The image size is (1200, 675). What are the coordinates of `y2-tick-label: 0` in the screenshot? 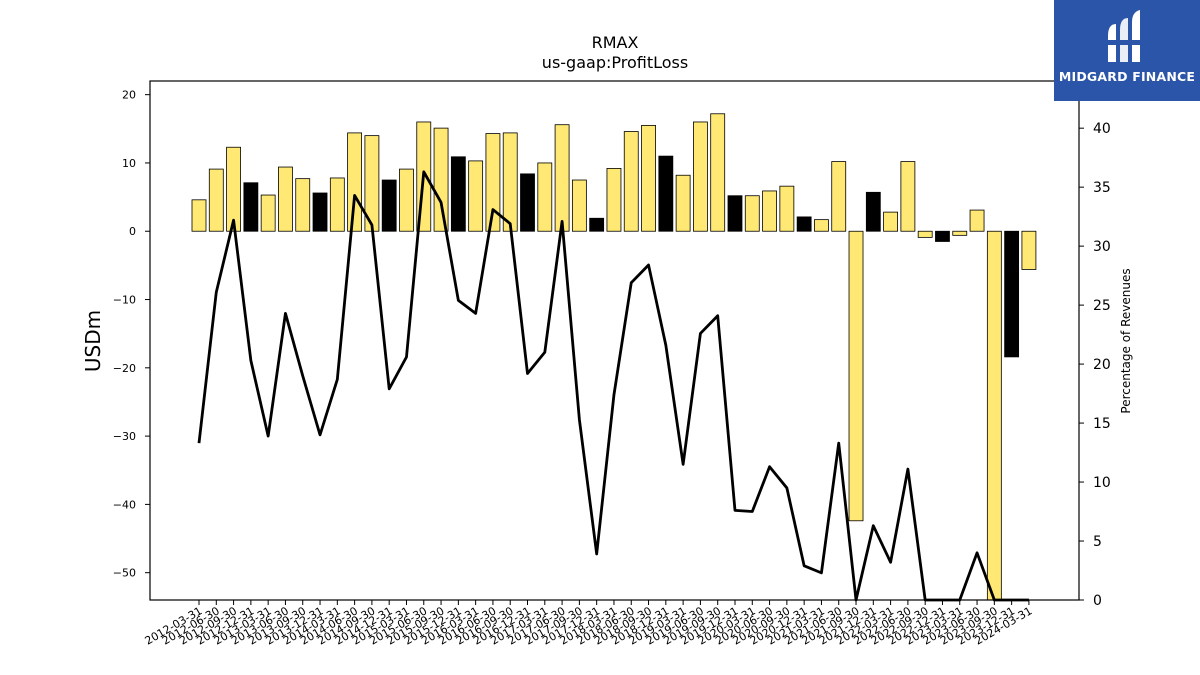 It's located at (1097, 601).